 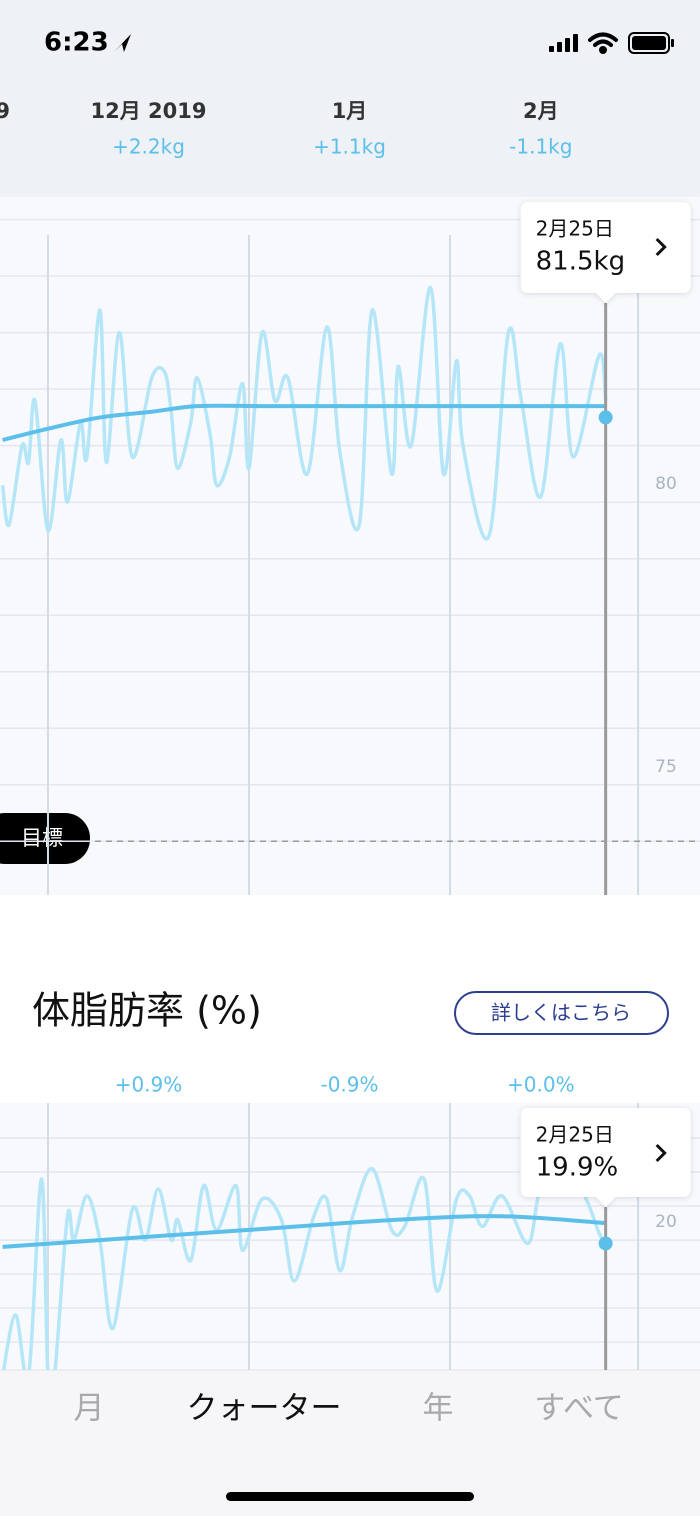 What do you see at coordinates (89, 1409) in the screenshot?
I see `tab: 月` at bounding box center [89, 1409].